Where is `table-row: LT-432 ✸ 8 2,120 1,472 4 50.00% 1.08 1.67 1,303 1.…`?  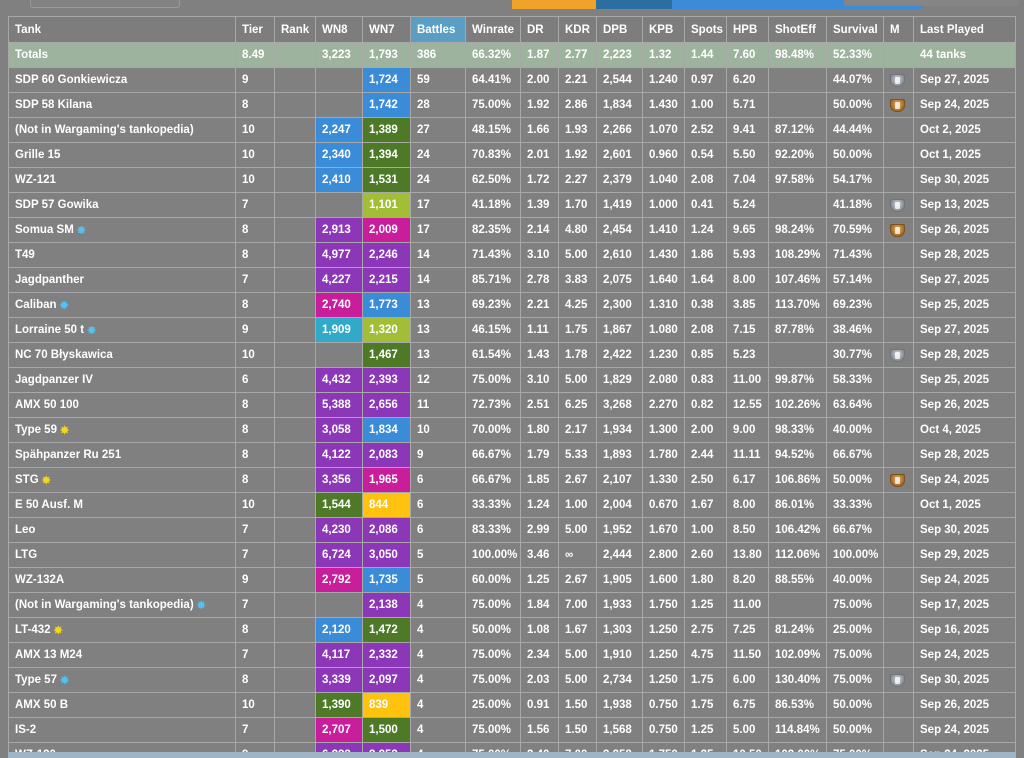
table-row: LT-432 ✸ 8 2,120 1,472 4 50.00% 1.08 1.67 1,303 1.… is located at coordinates (512, 630).